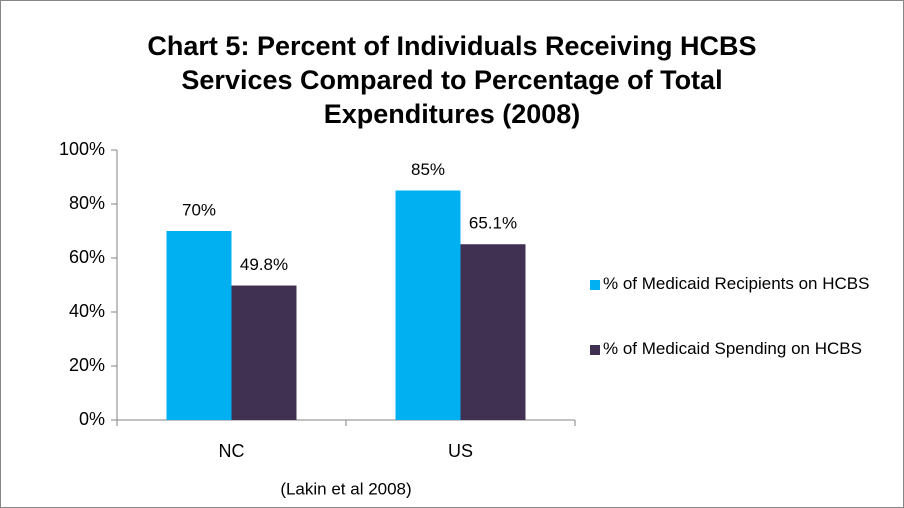 This screenshot has height=508, width=904. I want to click on legend-label: % of Medicaid Recipients on HCBS, so click(736, 283).